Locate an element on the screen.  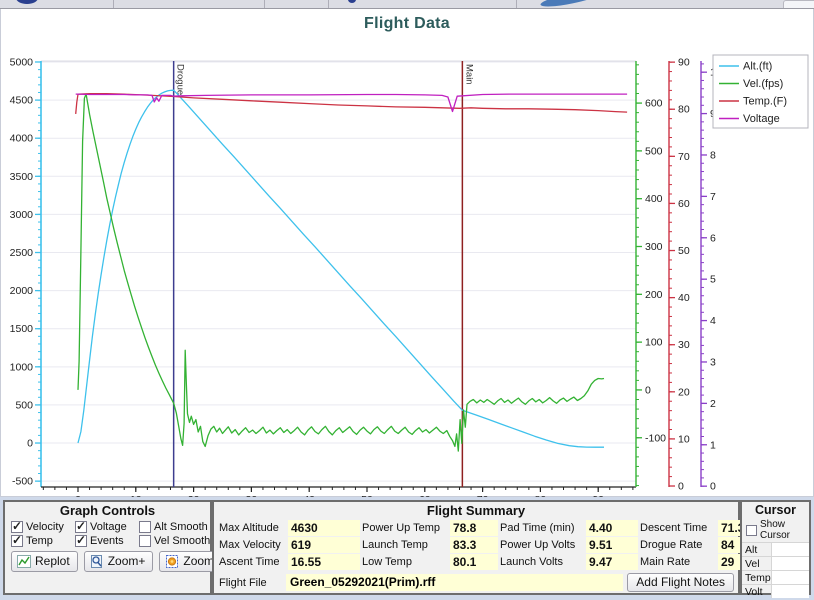
svg-text: 50 is located at coordinates (684, 251).